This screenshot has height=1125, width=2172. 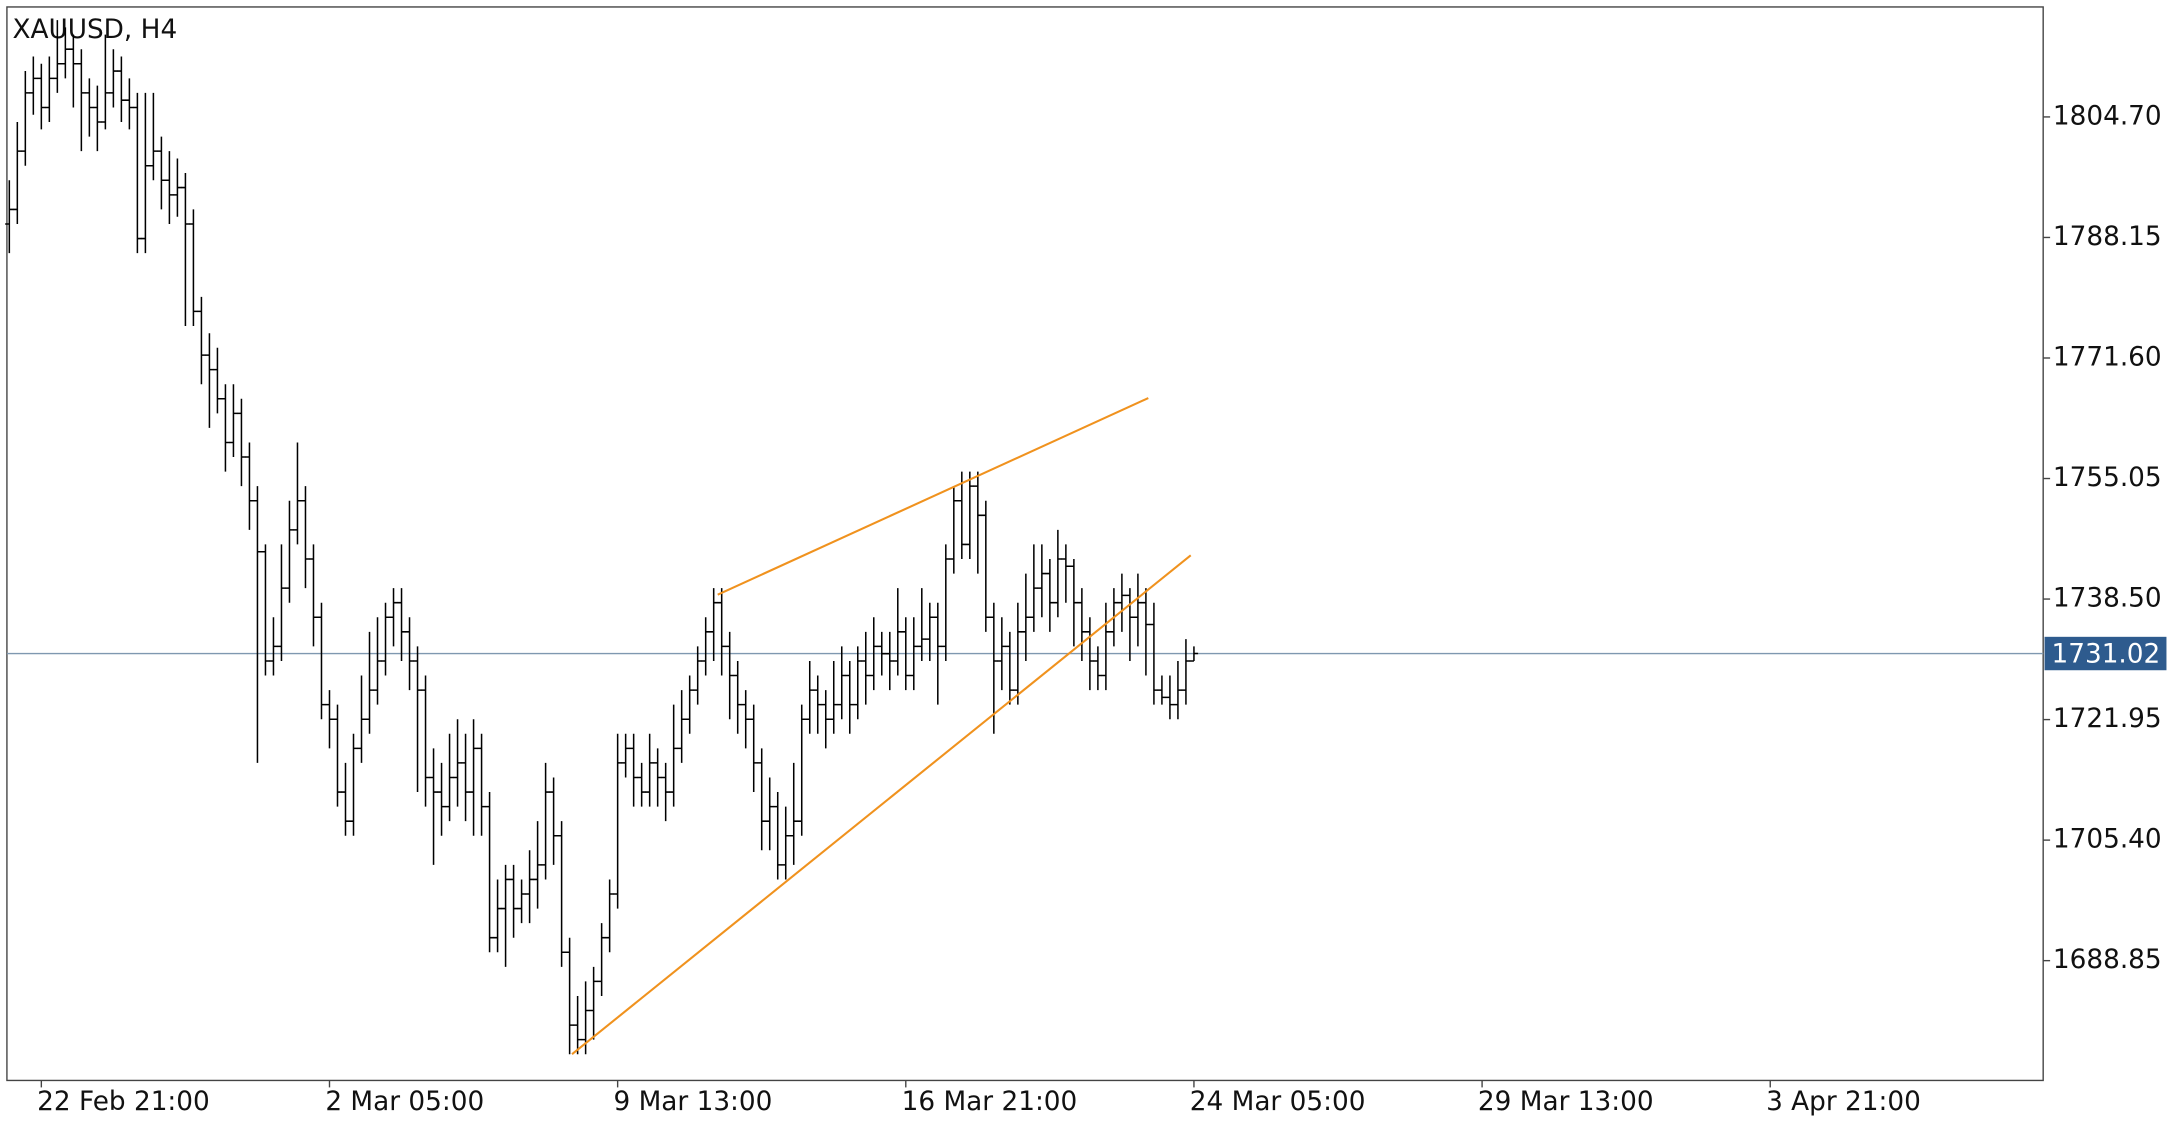 What do you see at coordinates (2107, 960) in the screenshot?
I see `y-tick-label: 1688.85` at bounding box center [2107, 960].